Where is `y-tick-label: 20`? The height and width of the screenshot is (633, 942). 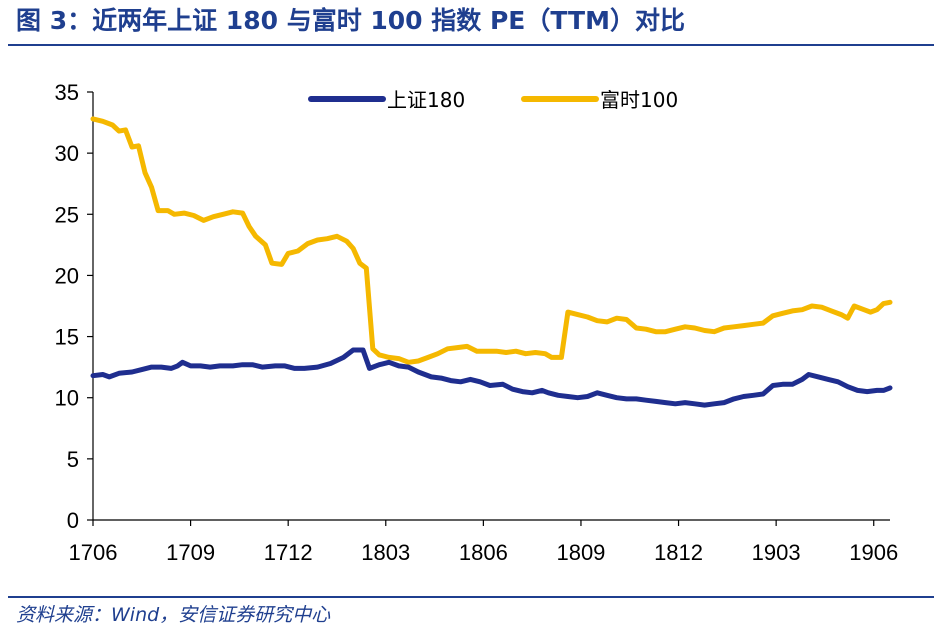 y-tick-label: 20 is located at coordinates (67, 275).